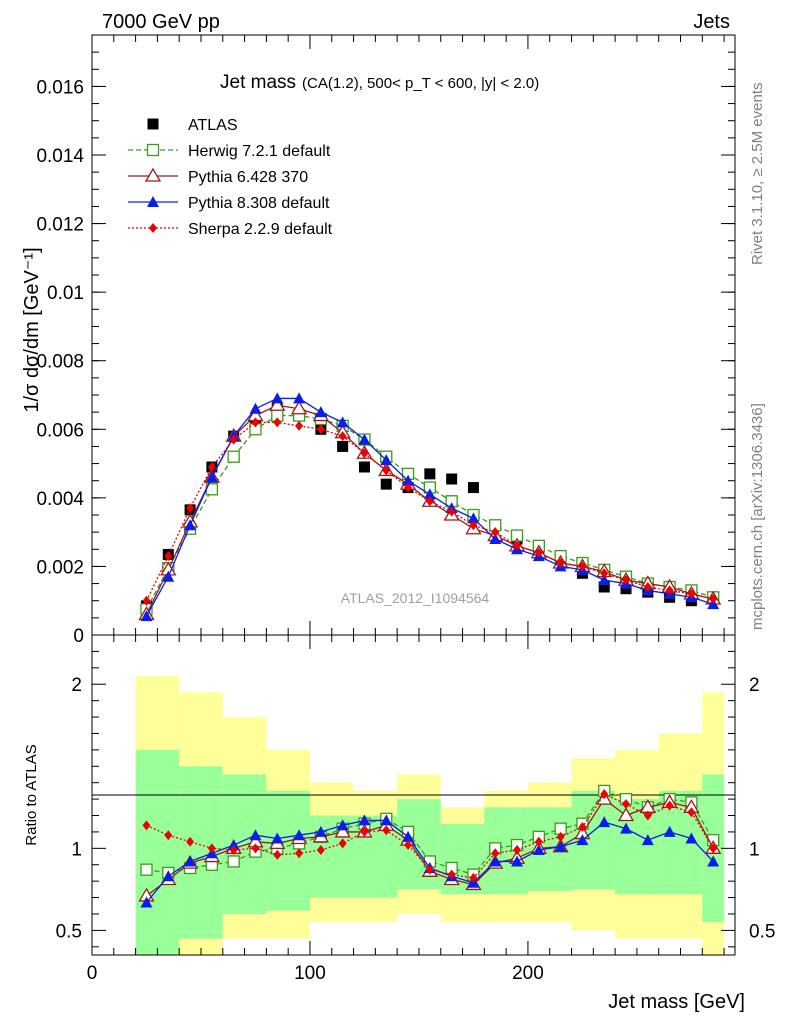 The width and height of the screenshot is (786, 1024). Describe the element at coordinates (762, 931) in the screenshot. I see `ratio-y-tick-label-right: 0.5` at that location.